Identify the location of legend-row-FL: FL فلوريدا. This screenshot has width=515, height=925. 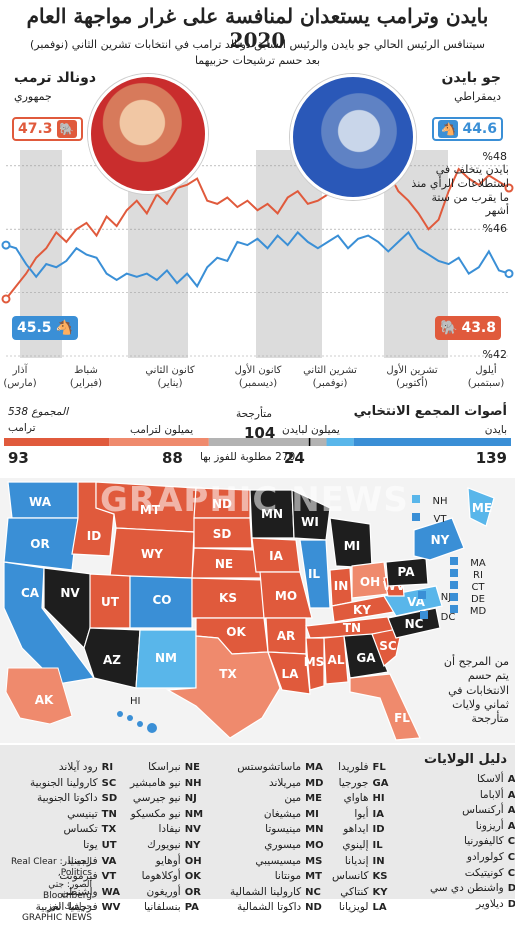
(363, 768).